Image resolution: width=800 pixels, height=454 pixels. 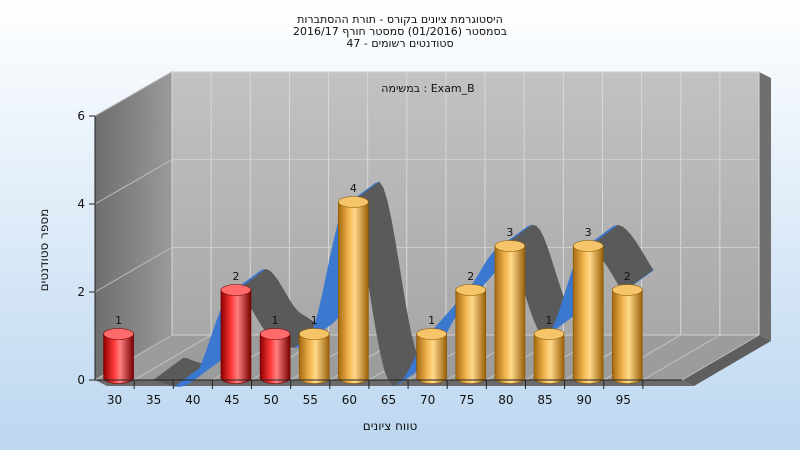 What do you see at coordinates (388, 400) in the screenshot?
I see `x-tick-label: 65` at bounding box center [388, 400].